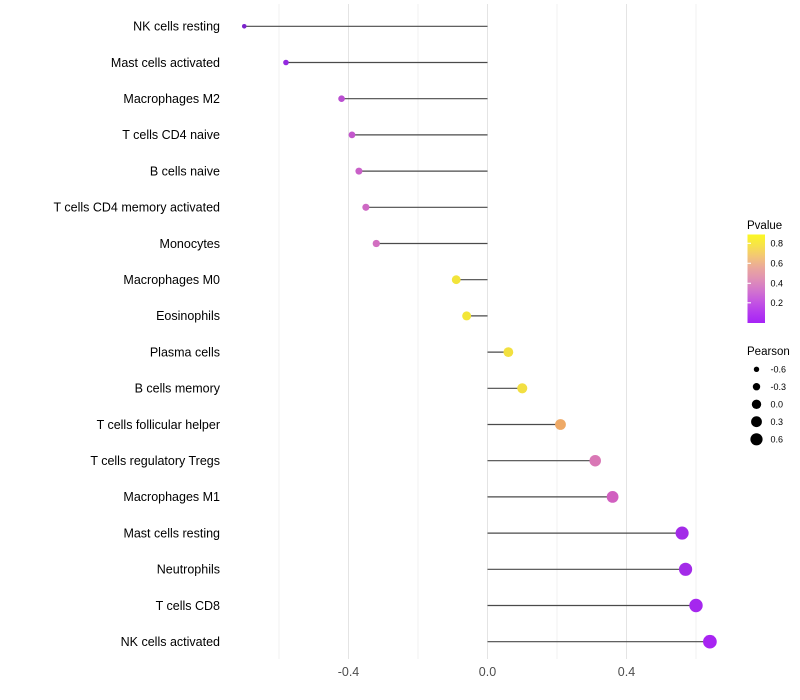  I want to click on y-axis-label: Neutrophils, so click(188, 570).